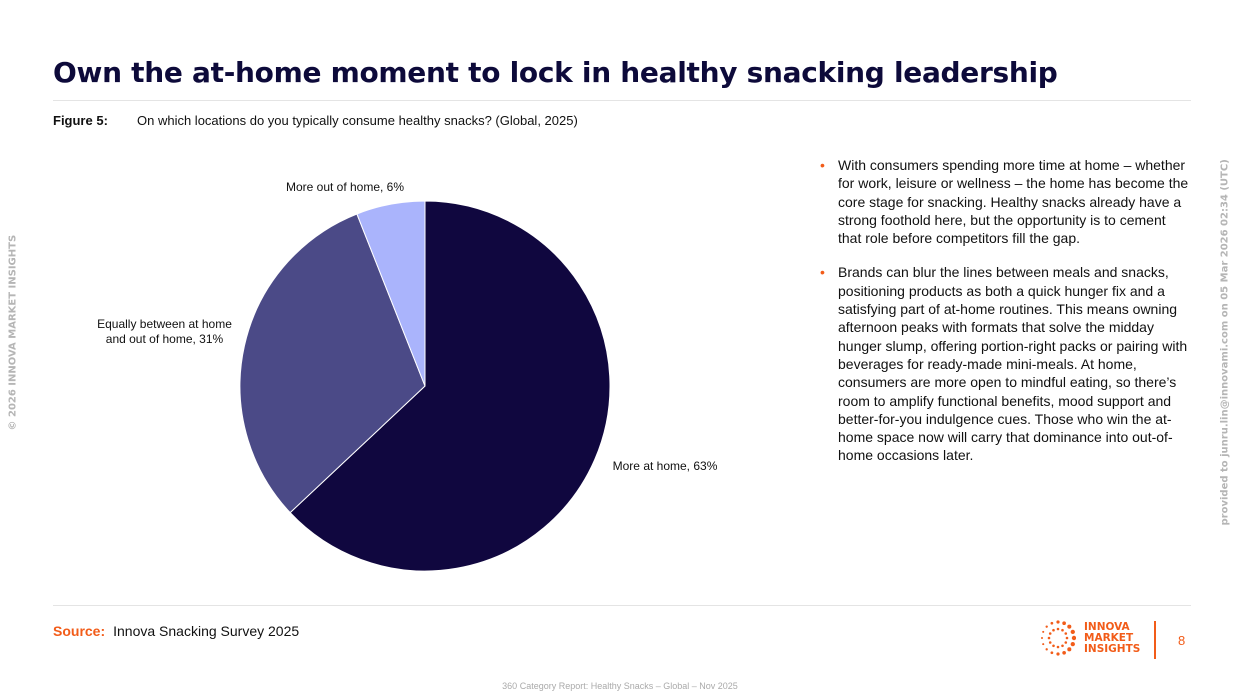  What do you see at coordinates (1107, 626) in the screenshot?
I see `logo-text: INNOVA` at bounding box center [1107, 626].